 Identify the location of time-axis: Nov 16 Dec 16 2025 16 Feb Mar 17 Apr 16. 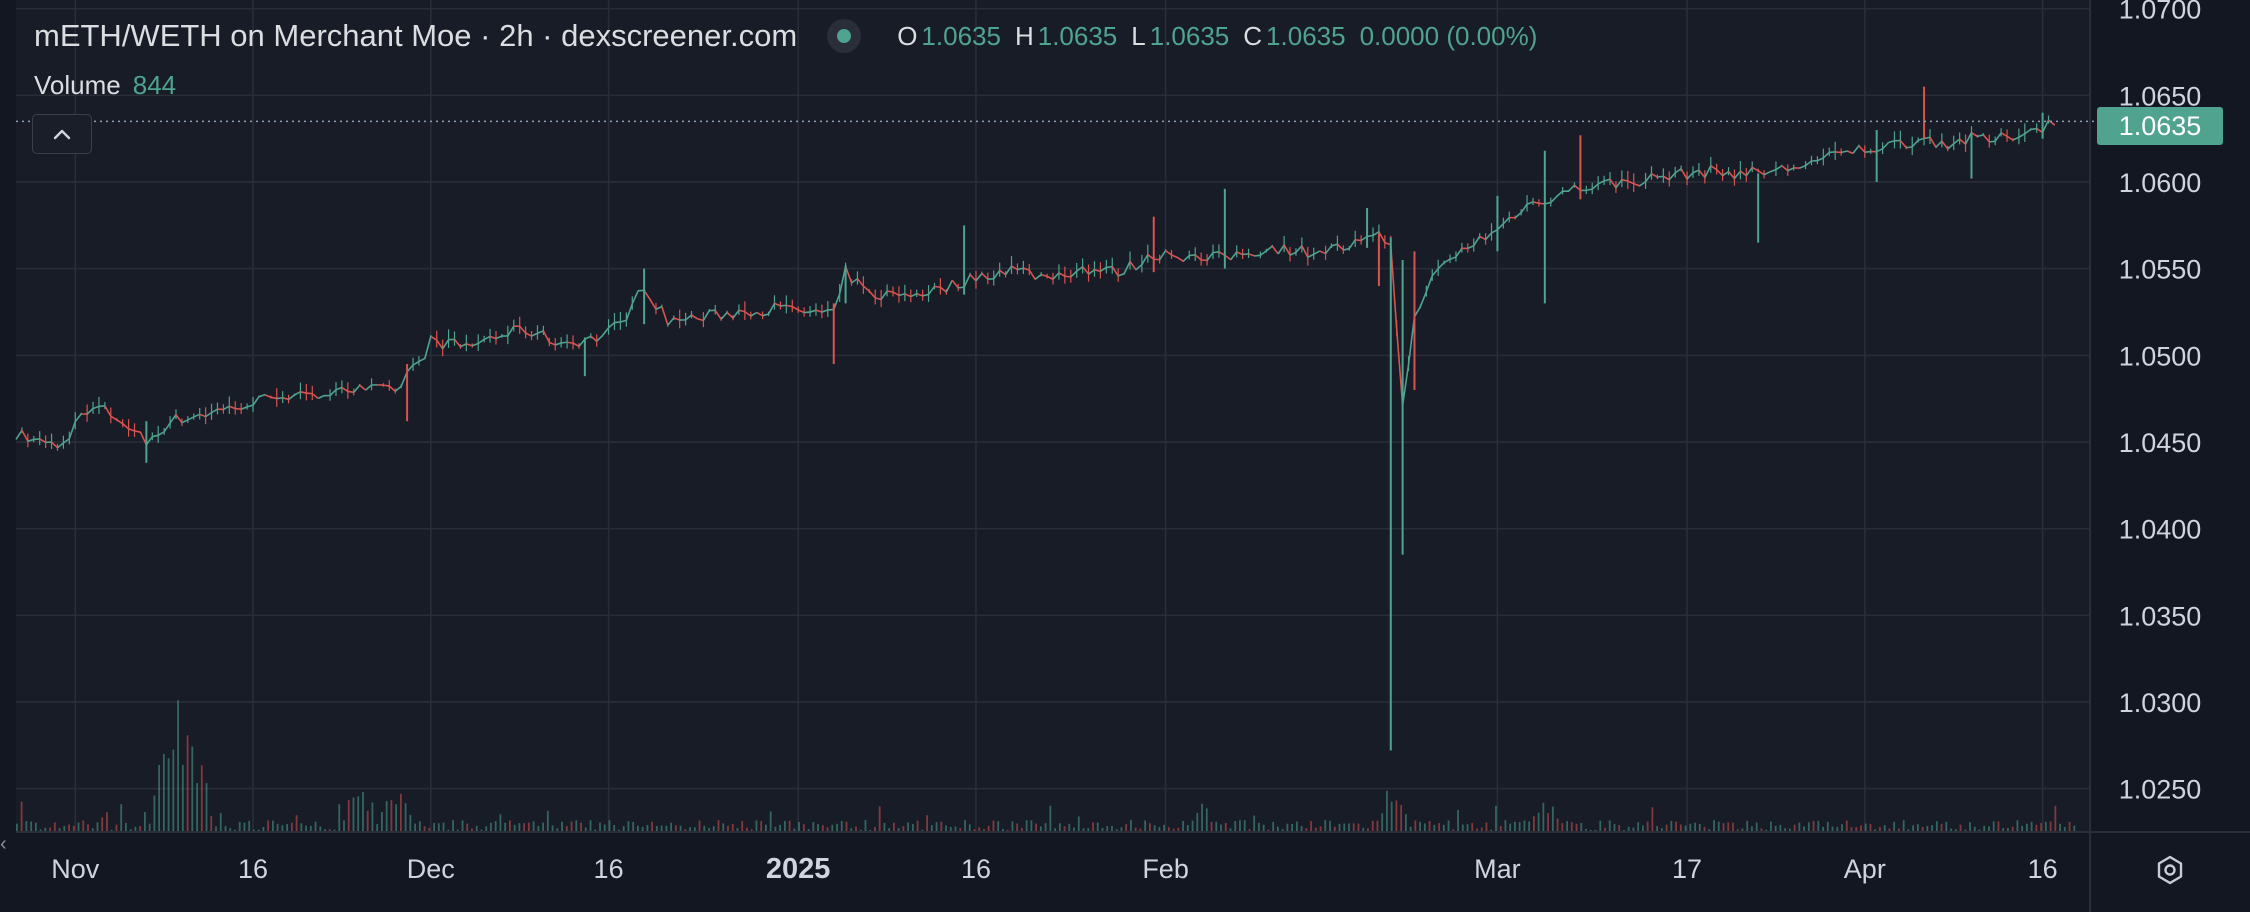
(1054, 869).